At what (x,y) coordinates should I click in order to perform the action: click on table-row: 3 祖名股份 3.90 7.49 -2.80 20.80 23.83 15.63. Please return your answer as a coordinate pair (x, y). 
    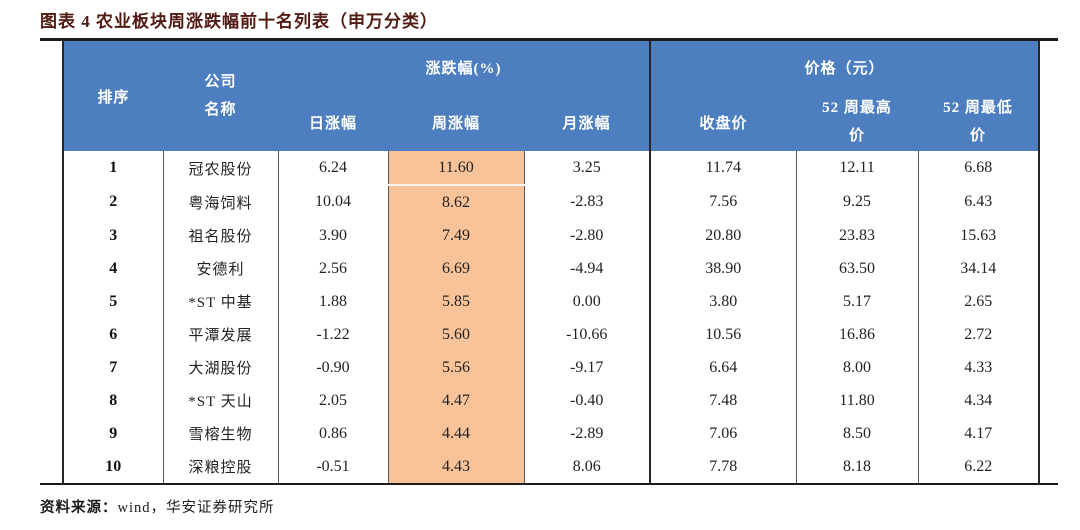
    Looking at the image, I should click on (551, 235).